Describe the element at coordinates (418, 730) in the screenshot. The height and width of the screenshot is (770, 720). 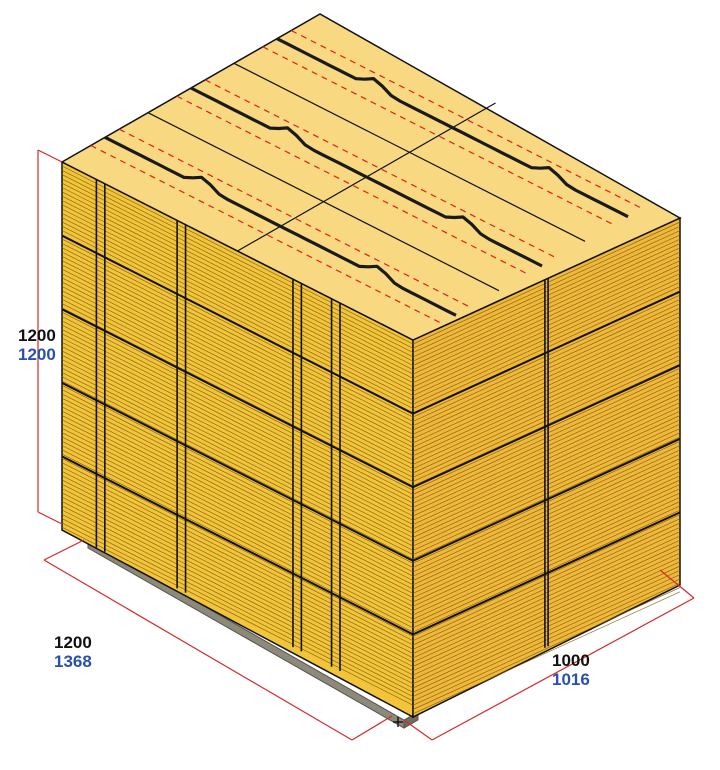
I see `width-extension-left` at that location.